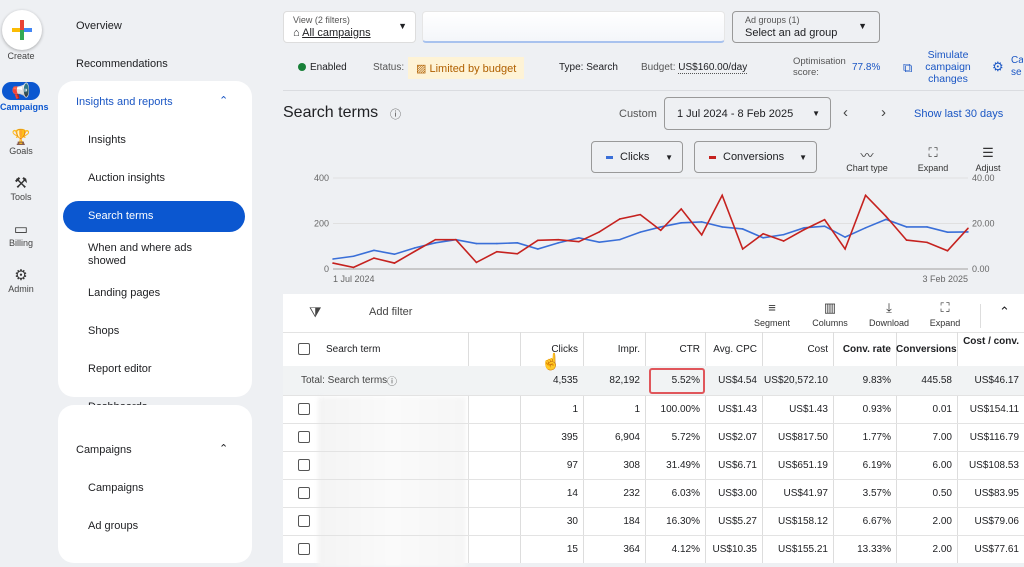  Describe the element at coordinates (99, 26) in the screenshot. I see `nav-overview: Overview` at that location.